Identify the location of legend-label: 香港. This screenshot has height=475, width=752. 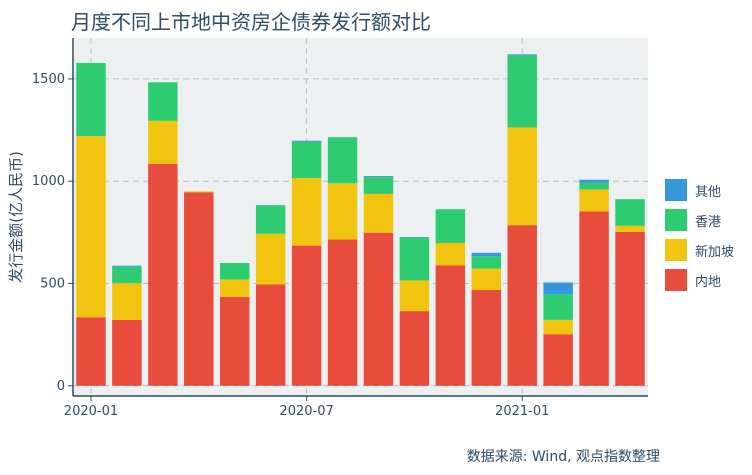
(708, 222).